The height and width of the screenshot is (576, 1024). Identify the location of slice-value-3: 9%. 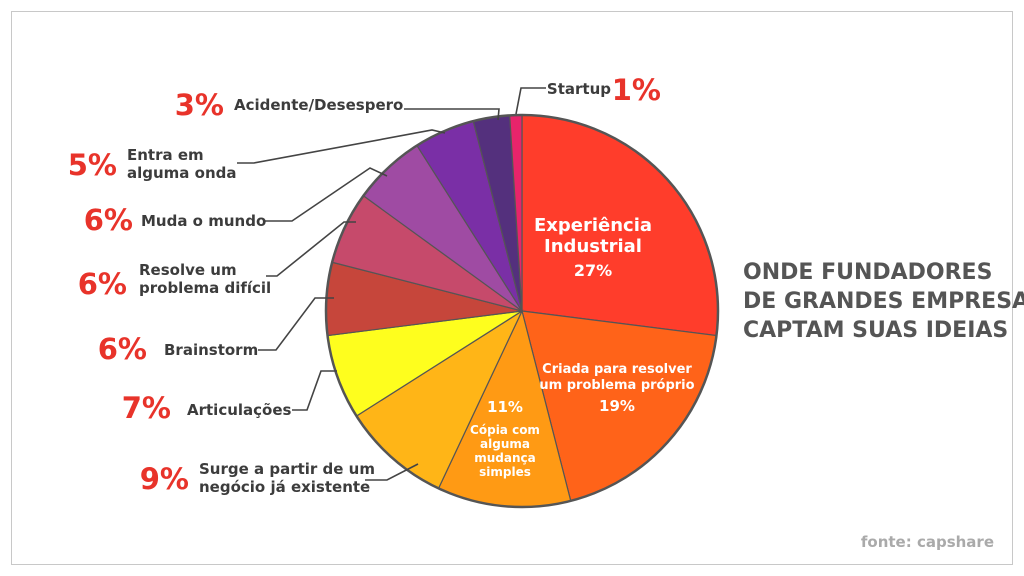
(164, 479).